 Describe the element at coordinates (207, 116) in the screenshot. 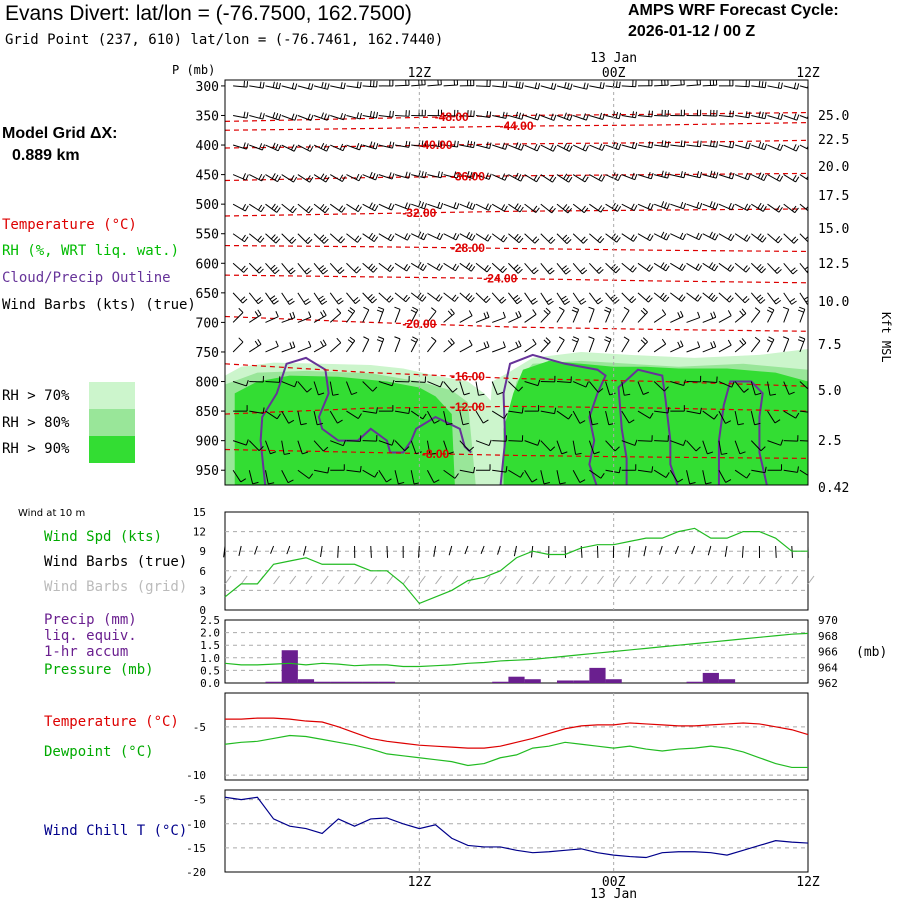

I see `pressure-tick: 350` at that location.